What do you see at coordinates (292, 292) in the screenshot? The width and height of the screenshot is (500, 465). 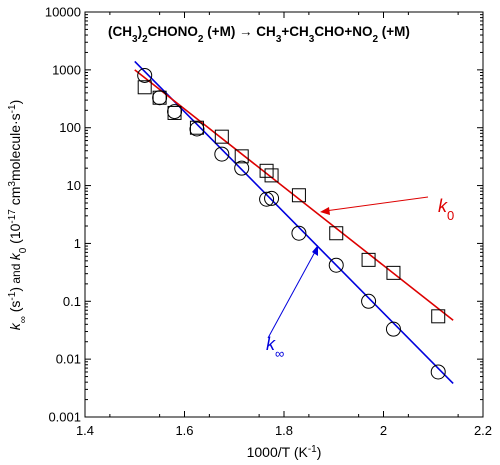 I see `kinf-annotation-arrow` at bounding box center [292, 292].